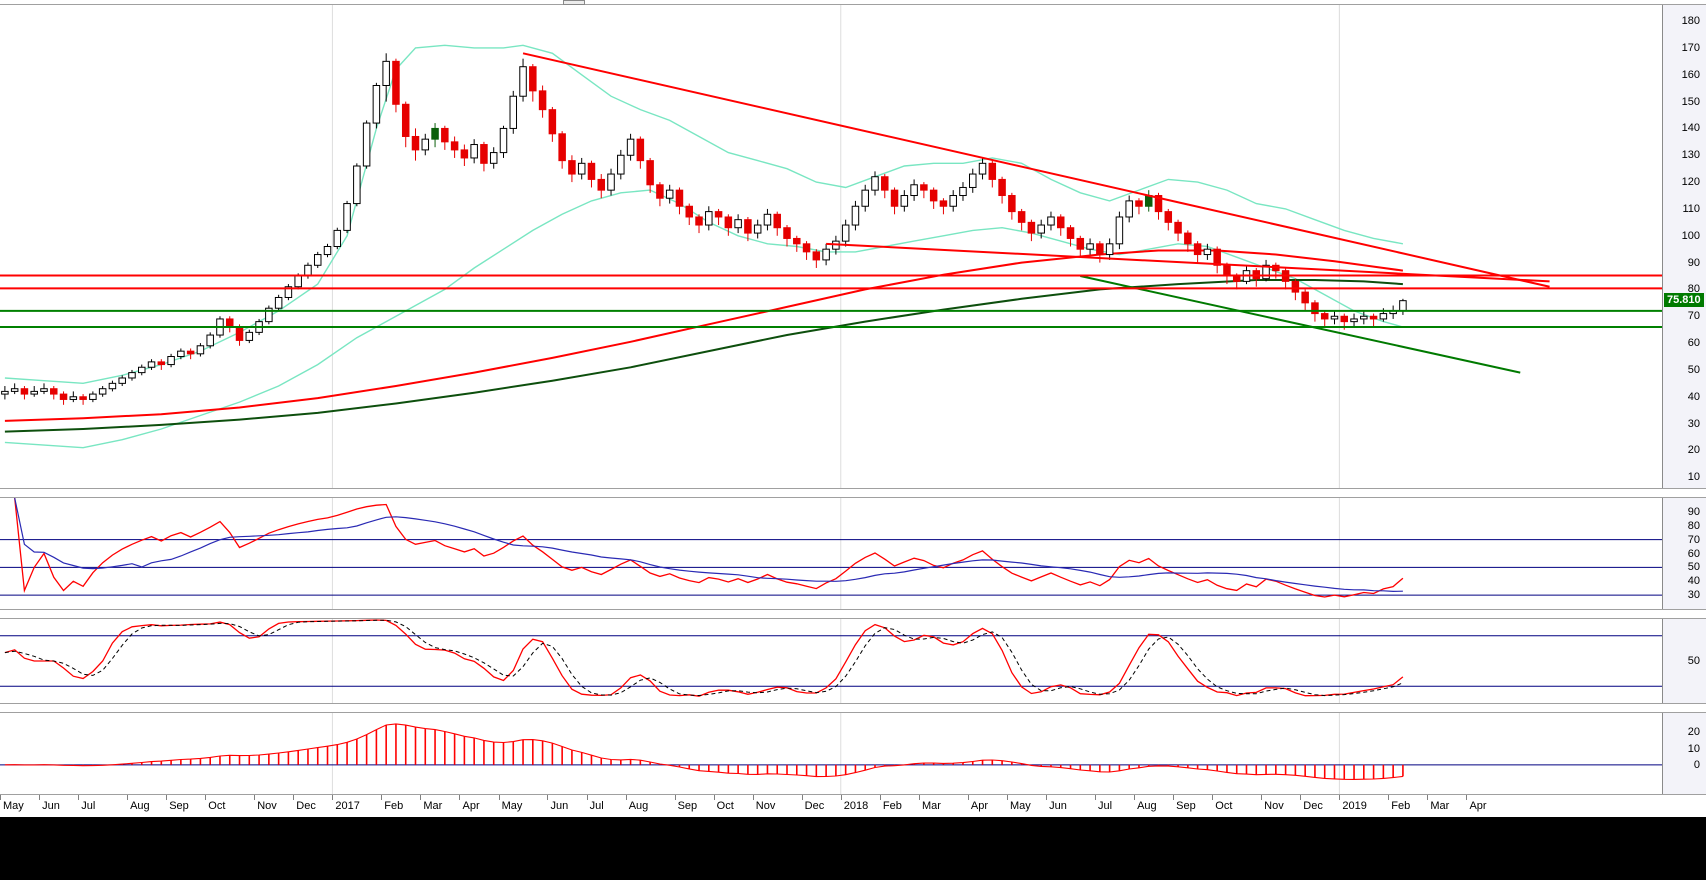 The height and width of the screenshot is (880, 1706). What do you see at coordinates (1690, 155) in the screenshot?
I see `y-tick-label: 130` at bounding box center [1690, 155].